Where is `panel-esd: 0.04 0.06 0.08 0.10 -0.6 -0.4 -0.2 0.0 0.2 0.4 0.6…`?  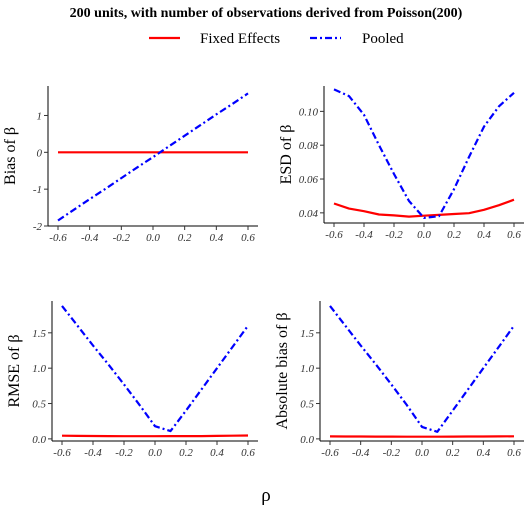
panel-esd: 0.04 0.06 0.08 0.10 -0.6 -0.4 -0.2 0.0 0.2 0.4 0.6… is located at coordinates (401, 163).